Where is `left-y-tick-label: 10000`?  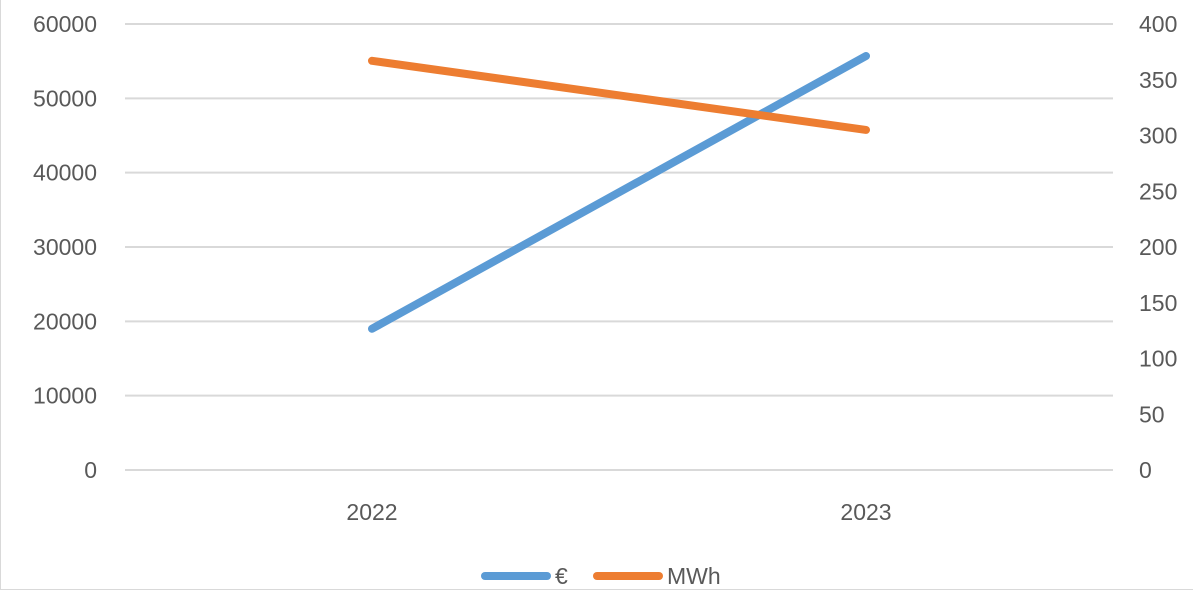
left-y-tick-label: 10000 is located at coordinates (65, 396).